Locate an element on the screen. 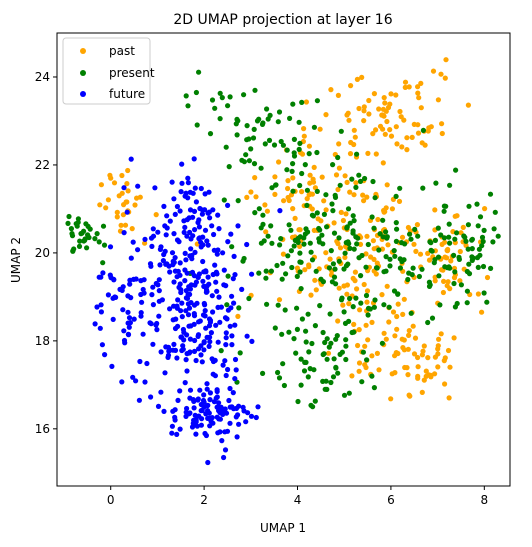  x-tick-label: 2 is located at coordinates (204, 500).